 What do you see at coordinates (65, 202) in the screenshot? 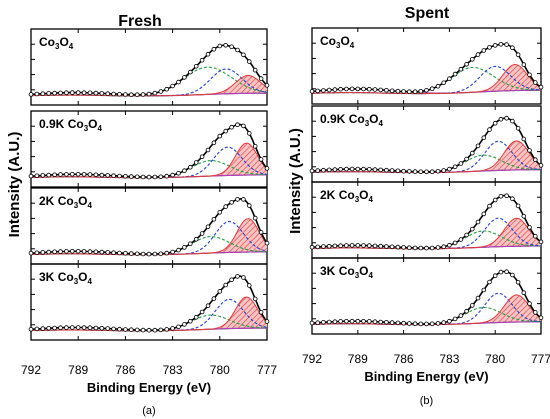
I see `sample-label: 2K Co3O4` at bounding box center [65, 202].